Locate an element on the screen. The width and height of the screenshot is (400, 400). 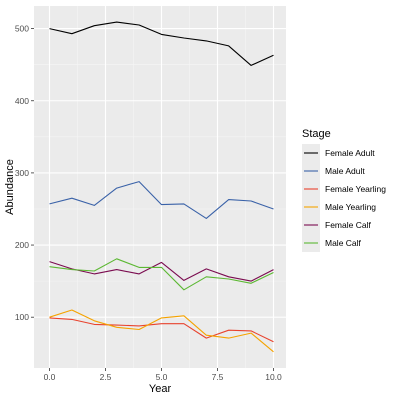
series-line-female-yearling is located at coordinates (161, 330).